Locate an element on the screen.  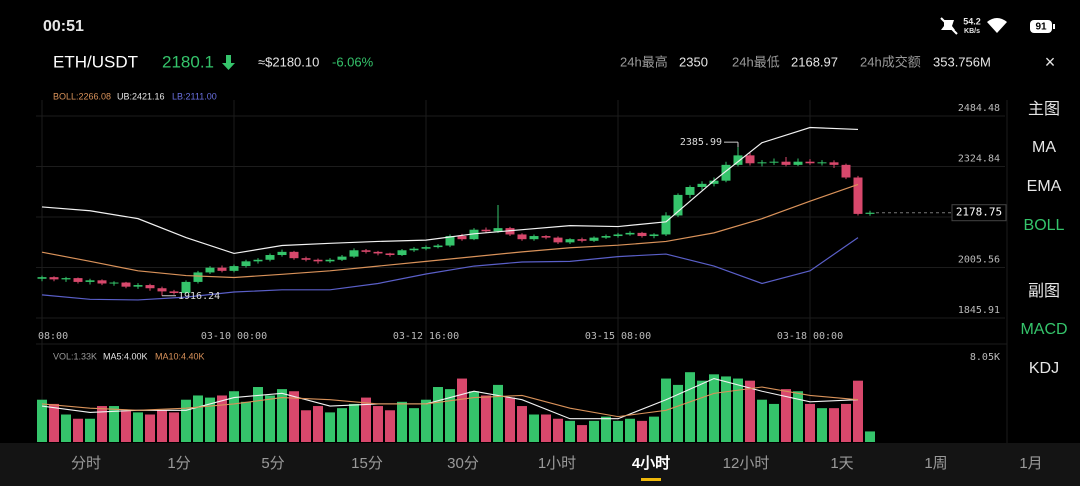
x-tick-label: 03-12 16:00 is located at coordinates (426, 336).